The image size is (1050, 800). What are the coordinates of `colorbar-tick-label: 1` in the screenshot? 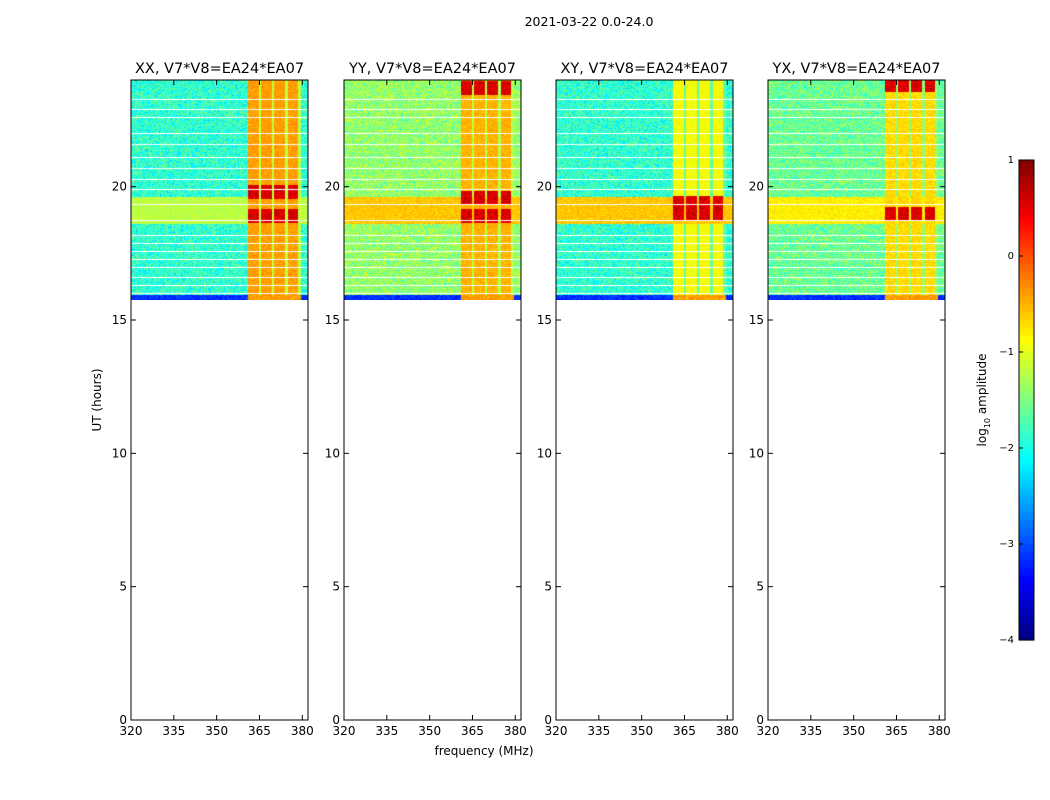 It's located at (1011, 160).